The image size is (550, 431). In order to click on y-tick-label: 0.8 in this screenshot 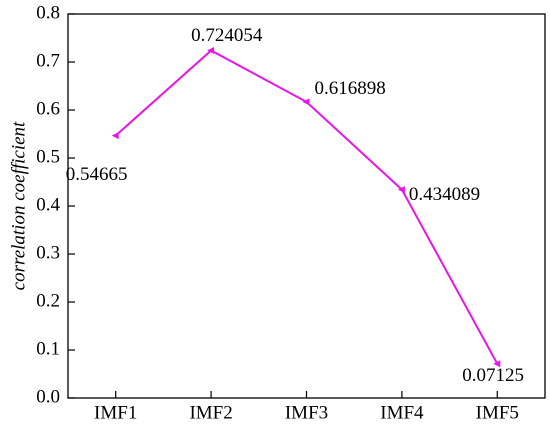, I will do `click(48, 12)`.